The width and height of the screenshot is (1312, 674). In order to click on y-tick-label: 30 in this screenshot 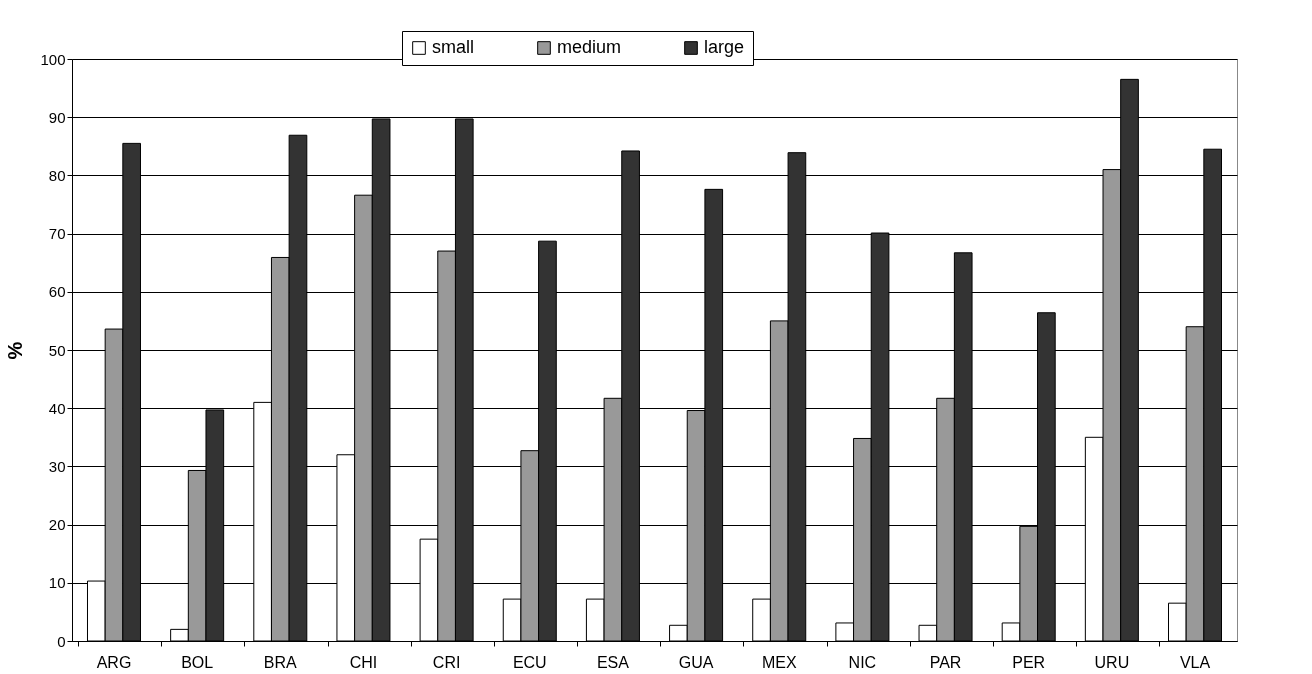, I will do `click(57, 466)`.